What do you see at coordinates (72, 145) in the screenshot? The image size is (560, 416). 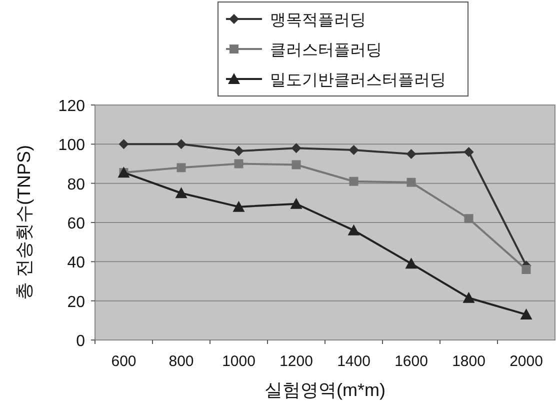 I see `y-tick-label: 100` at bounding box center [72, 145].